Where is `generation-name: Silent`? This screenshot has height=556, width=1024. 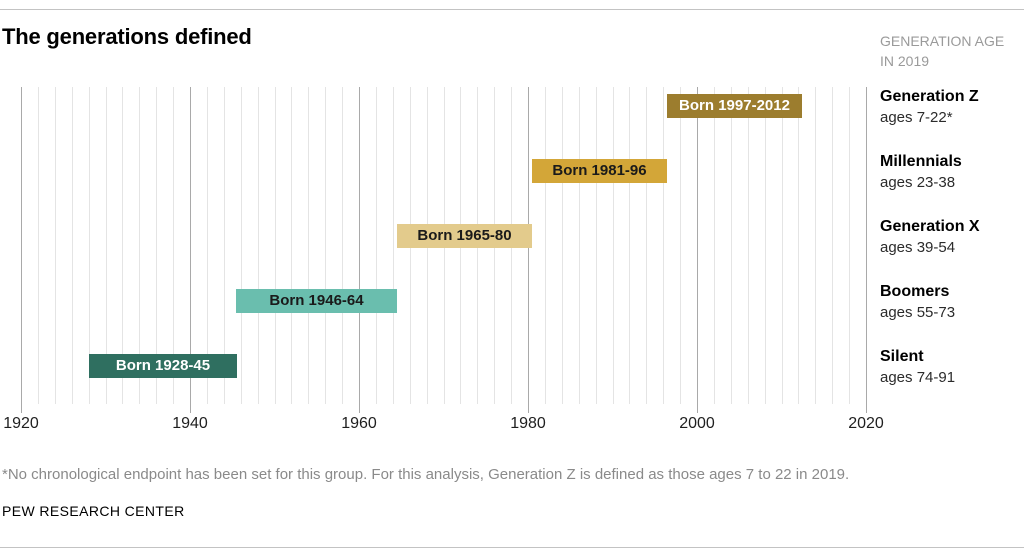 generation-name: Silent is located at coordinates (902, 356).